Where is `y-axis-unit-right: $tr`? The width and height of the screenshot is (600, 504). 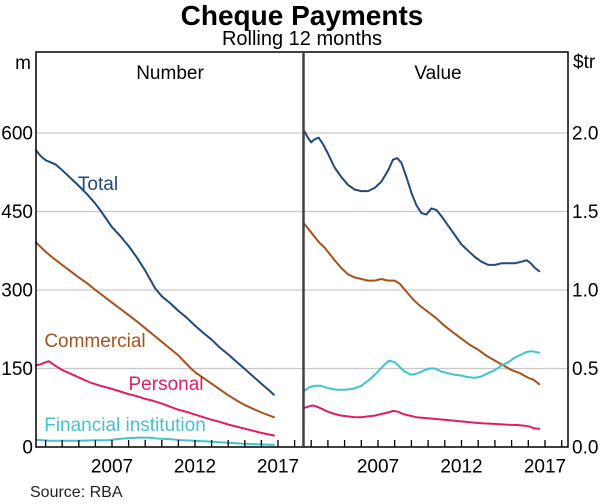
y-axis-unit-right: $tr is located at coordinates (584, 62).